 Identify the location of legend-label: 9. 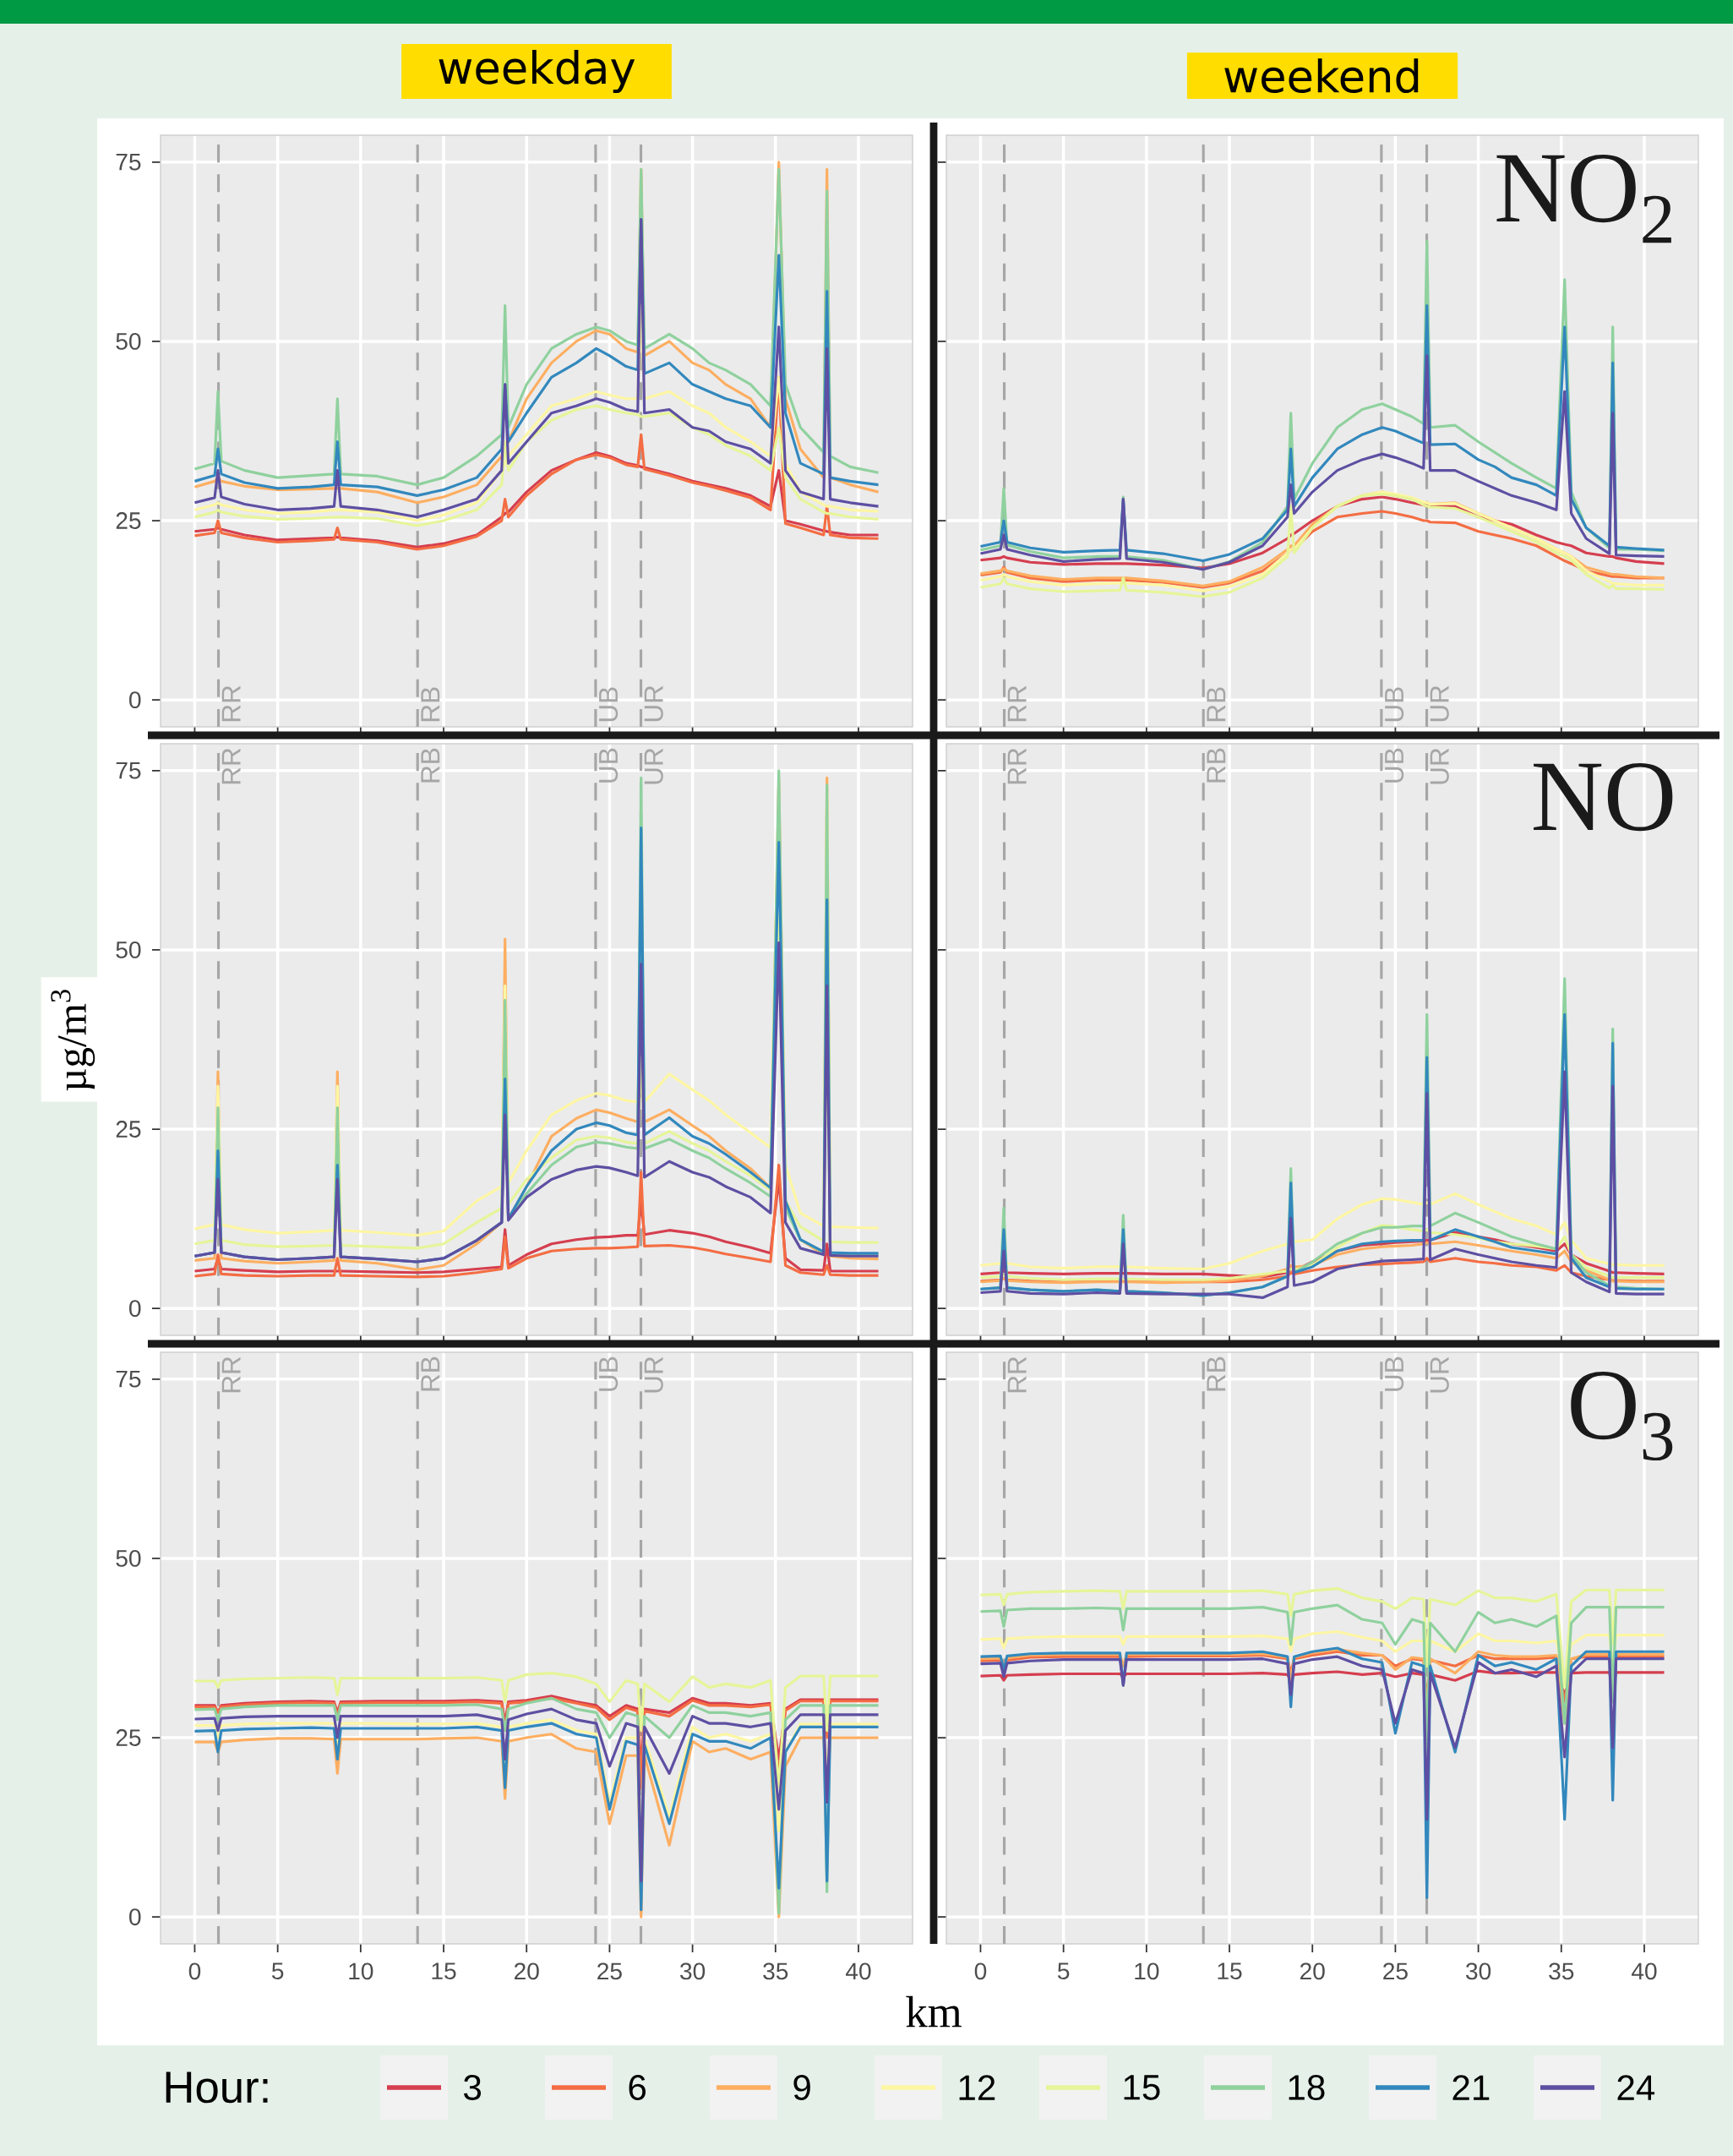
(801, 2087).